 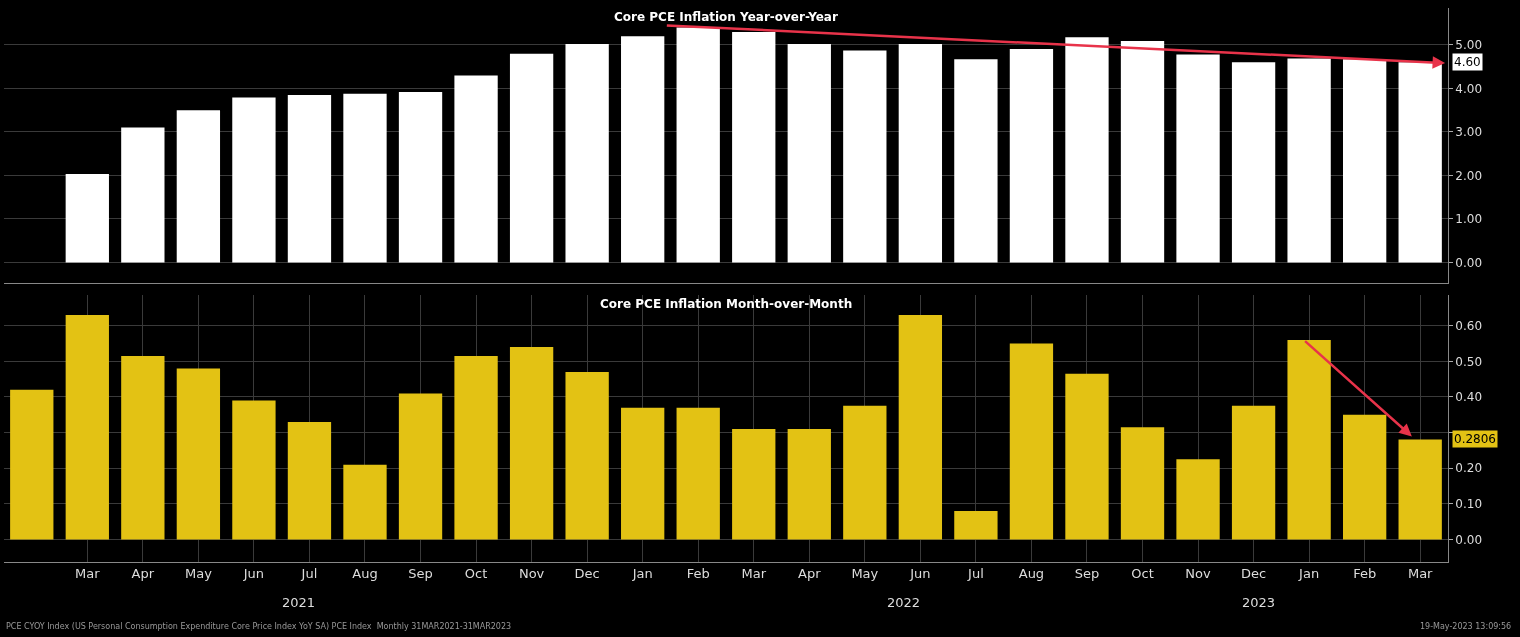 What do you see at coordinates (299, 602) in the screenshot?
I see `text: 2021` at bounding box center [299, 602].